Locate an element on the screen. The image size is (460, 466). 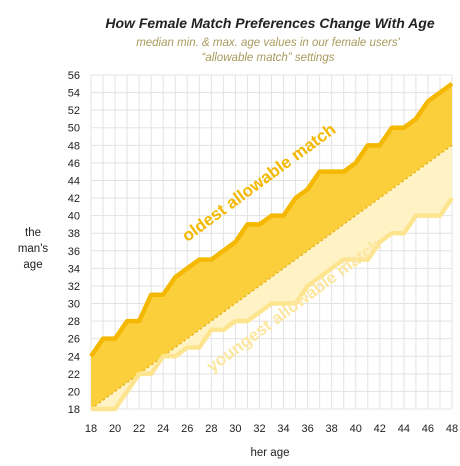
x-tick-label-42: 42 is located at coordinates (380, 429).